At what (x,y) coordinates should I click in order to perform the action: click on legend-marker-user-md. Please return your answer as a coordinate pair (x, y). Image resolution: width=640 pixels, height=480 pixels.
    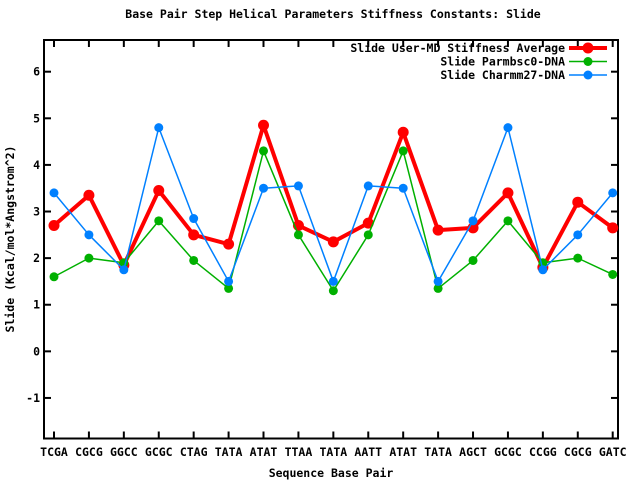
    Looking at the image, I should click on (588, 48).